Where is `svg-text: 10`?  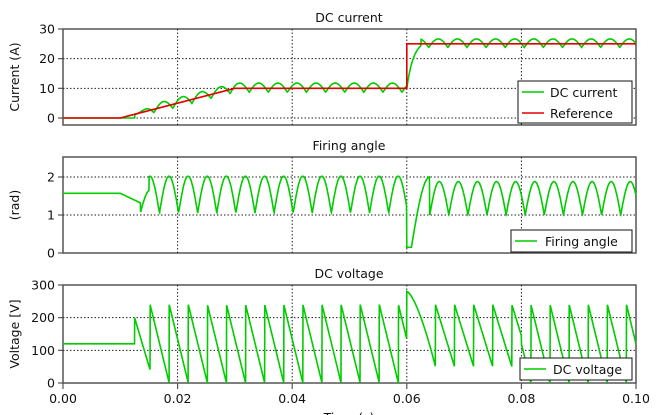 svg-text: 10 is located at coordinates (47, 88).